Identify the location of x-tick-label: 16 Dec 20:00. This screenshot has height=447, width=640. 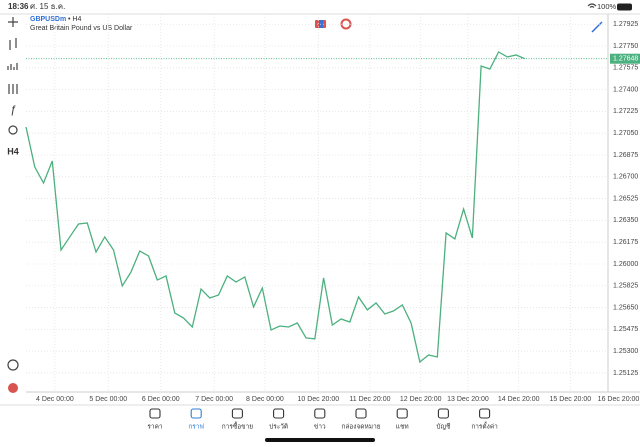
(619, 399).